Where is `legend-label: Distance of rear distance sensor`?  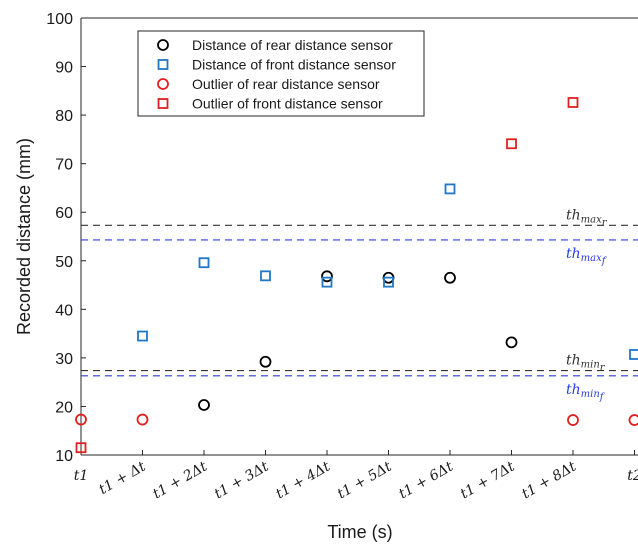 legend-label: Distance of rear distance sensor is located at coordinates (292, 45).